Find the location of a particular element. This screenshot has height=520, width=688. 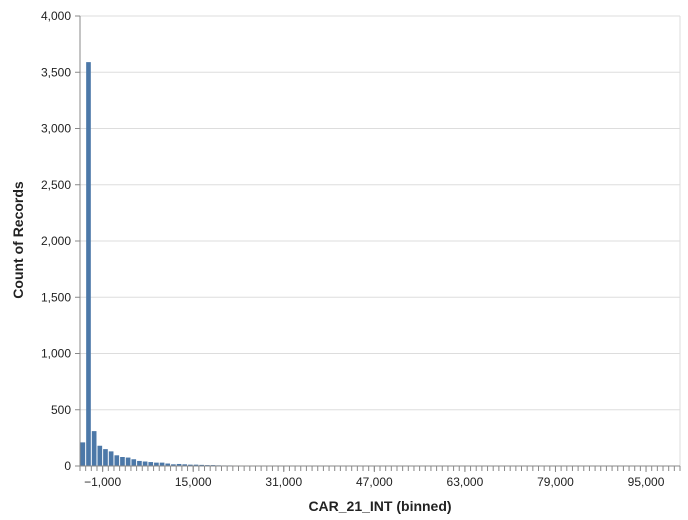

y-tick-label: 3,000 is located at coordinates (56, 129).